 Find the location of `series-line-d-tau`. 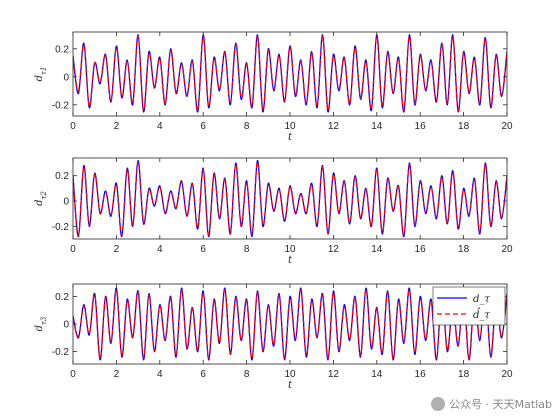

series-line-d-tau is located at coordinates (290, 198).